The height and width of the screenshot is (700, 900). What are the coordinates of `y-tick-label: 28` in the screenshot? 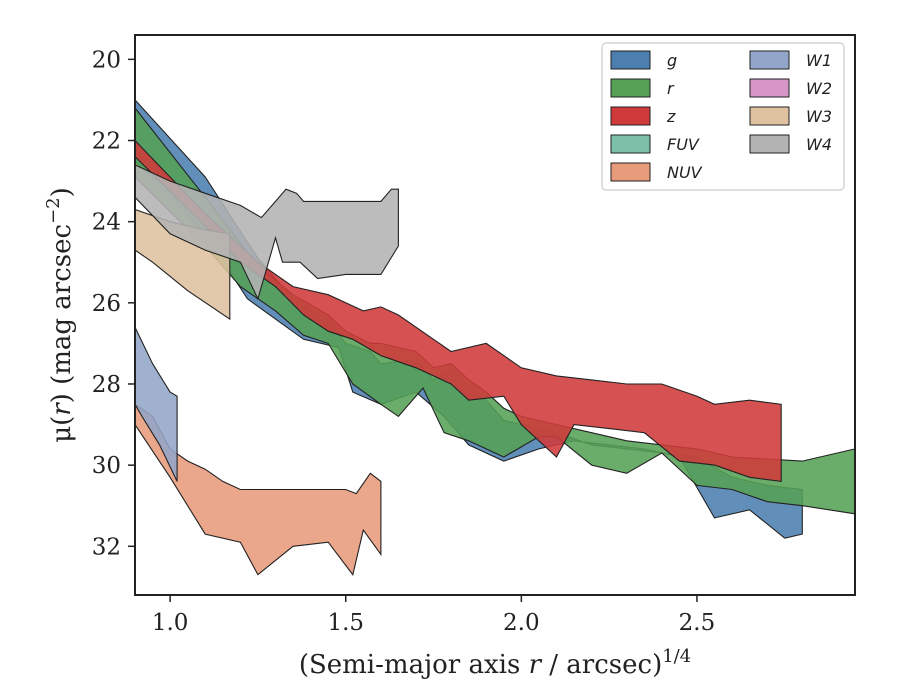 It's located at (106, 385).